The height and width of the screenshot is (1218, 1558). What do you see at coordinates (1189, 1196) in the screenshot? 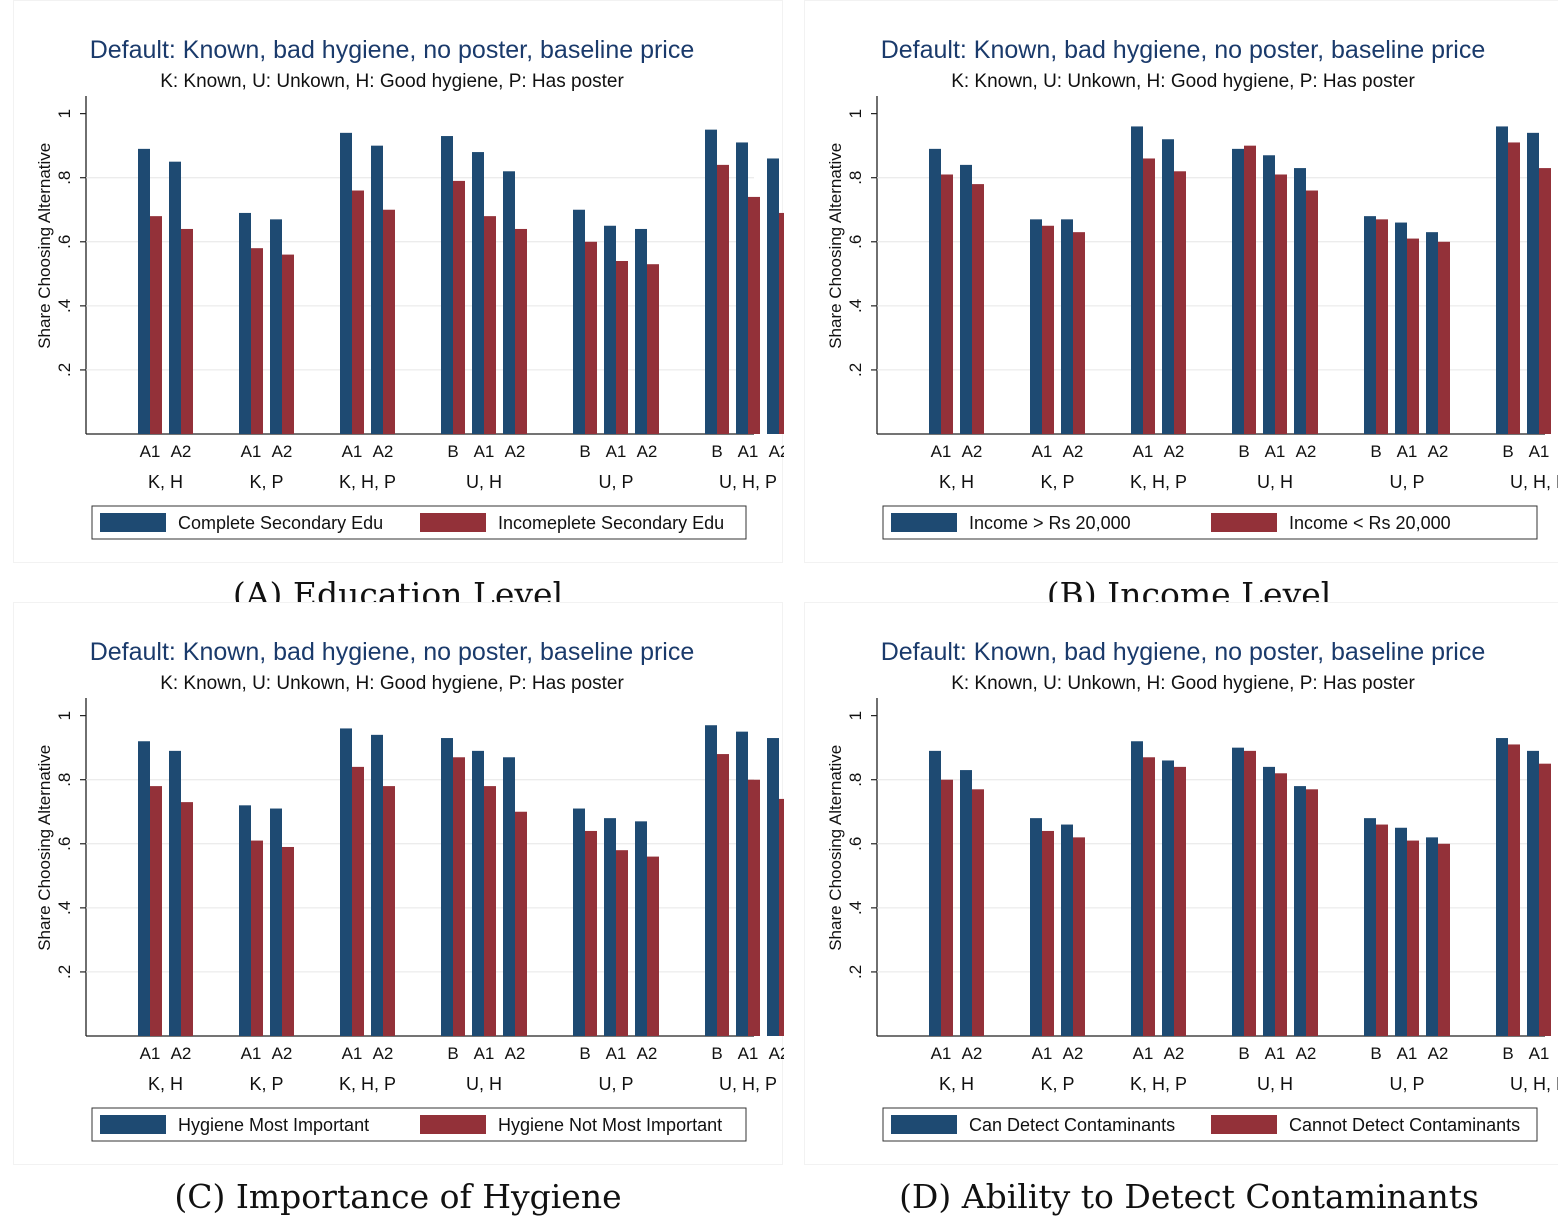
I see `panel-caption: (D) Ability to Detect Contaminants` at bounding box center [1189, 1196].